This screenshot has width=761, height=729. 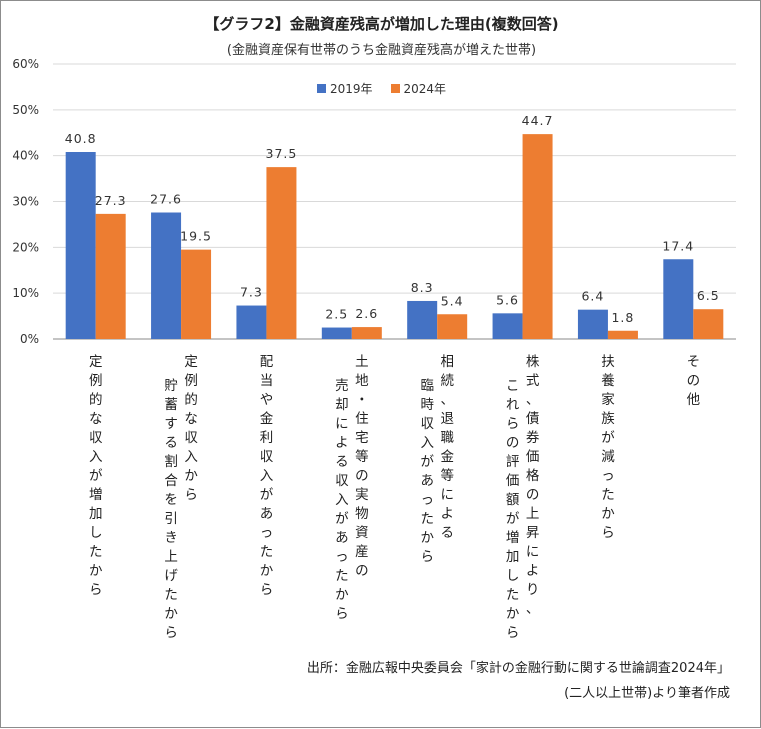 I want to click on data-label: 5.6, so click(x=507, y=299).